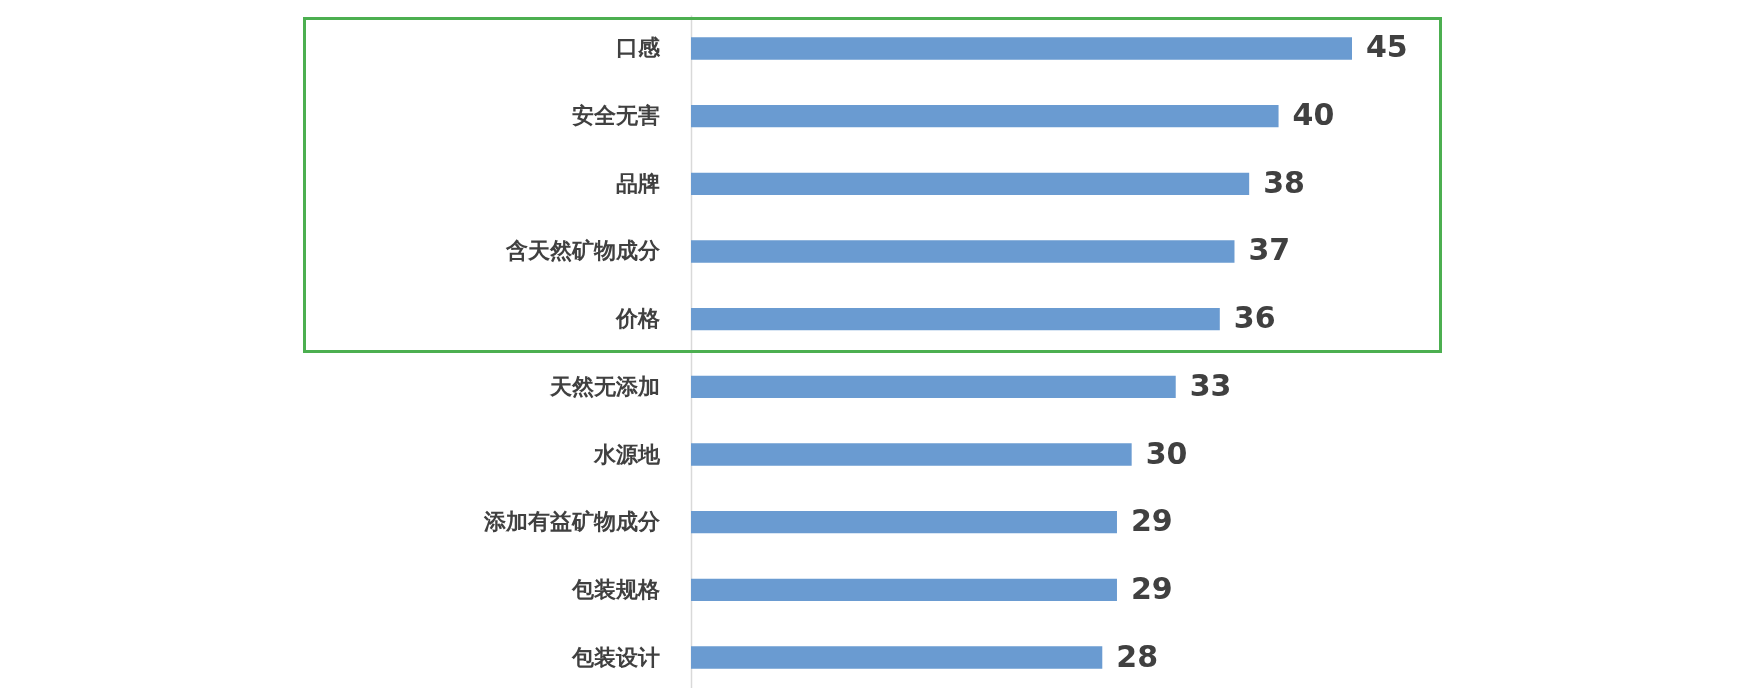 The image size is (1762, 688). What do you see at coordinates (1284, 182) in the screenshot?
I see `data-label: 38` at bounding box center [1284, 182].